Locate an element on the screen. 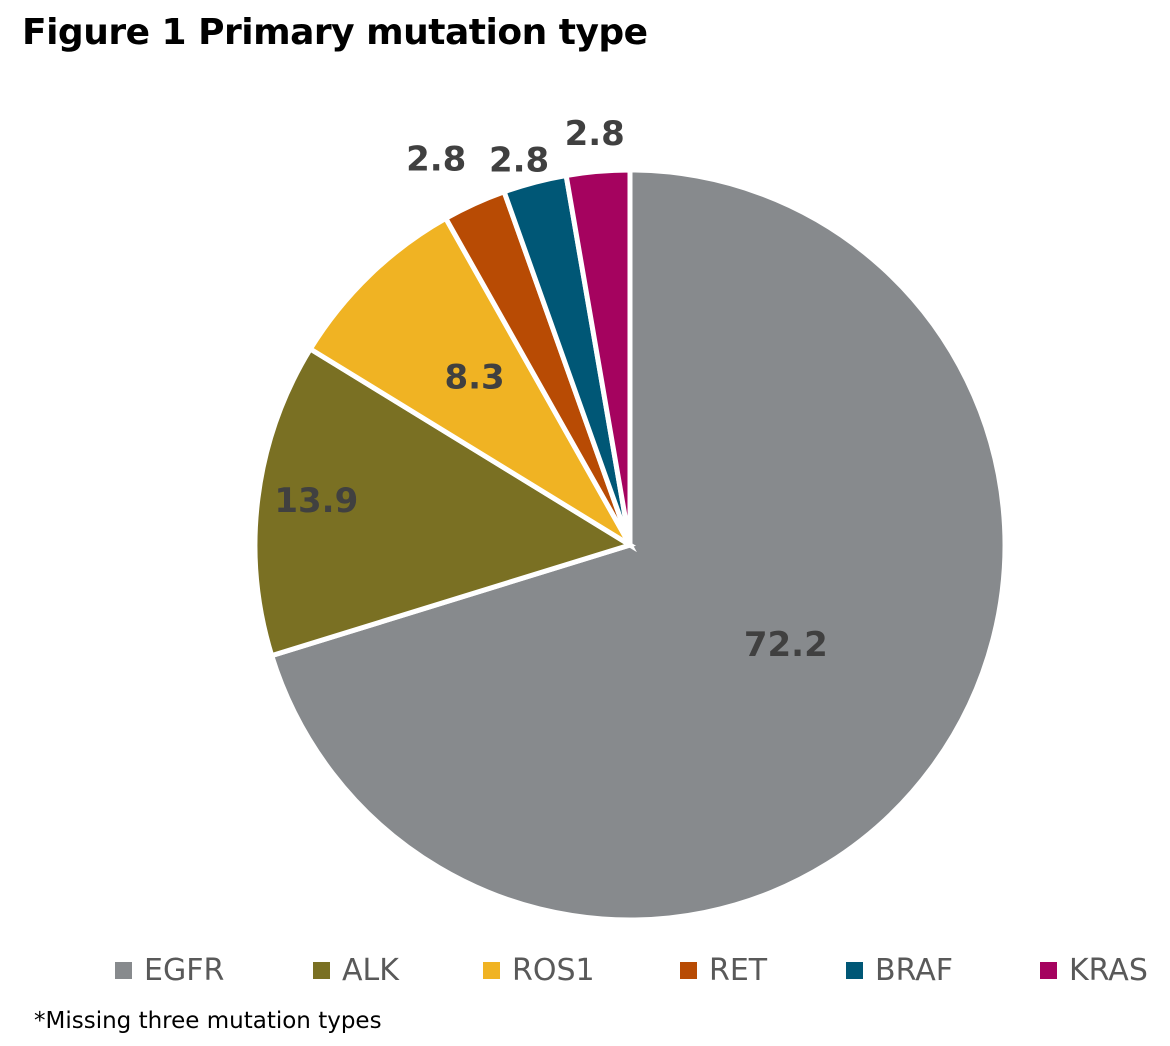  pie-slice-alk is located at coordinates (444, 502).